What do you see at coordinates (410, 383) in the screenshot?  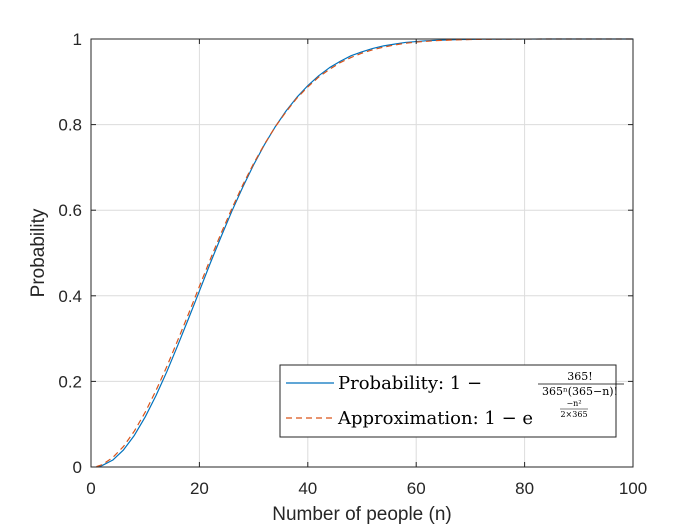 I see `legend-label-probability: Probability: 1 −` at bounding box center [410, 383].